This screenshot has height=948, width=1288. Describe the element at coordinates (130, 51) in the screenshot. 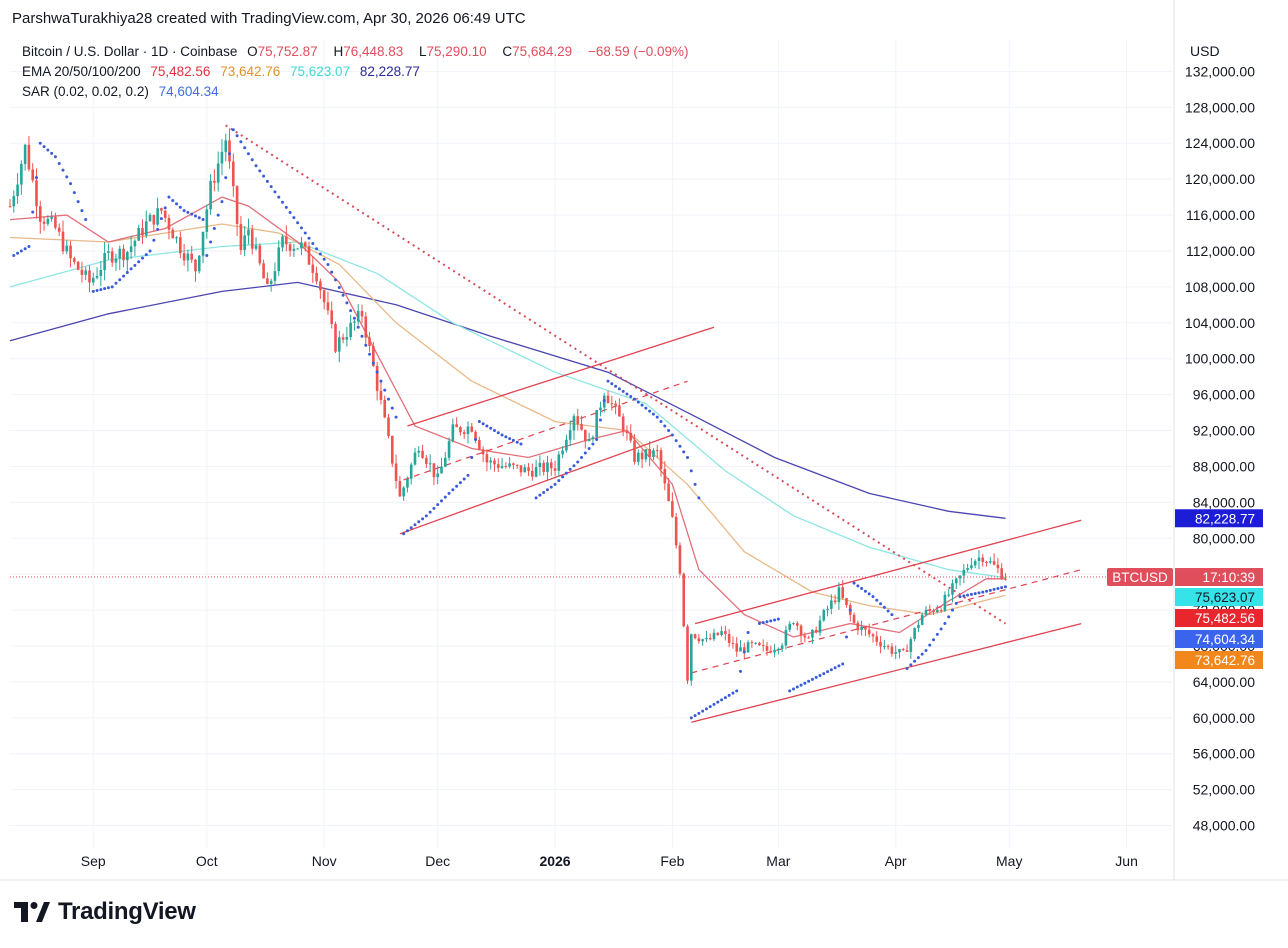

I see `symbol-name: Bitcoin / U.S. Dollar · 1D · Coinbase` at that location.